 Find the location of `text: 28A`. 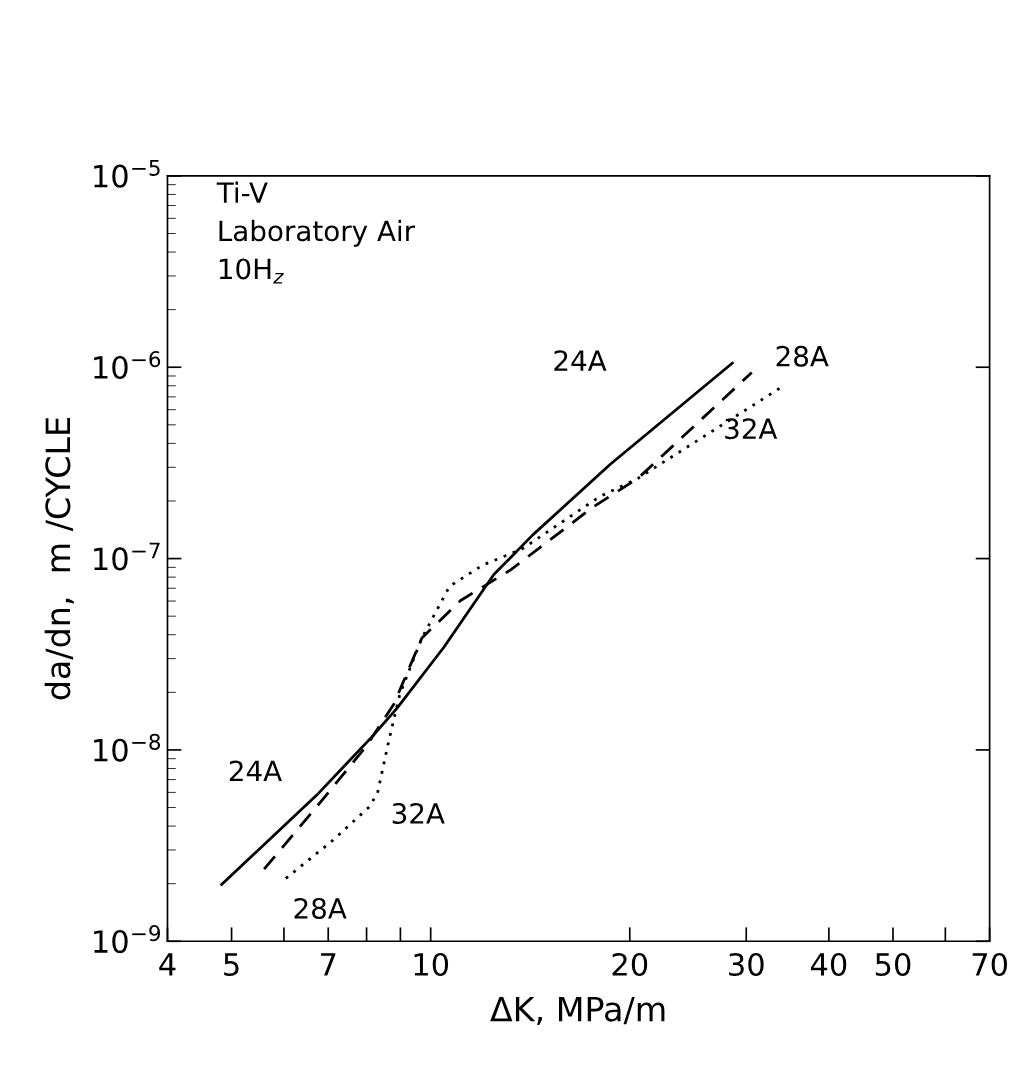

text: 28A is located at coordinates (320, 908).